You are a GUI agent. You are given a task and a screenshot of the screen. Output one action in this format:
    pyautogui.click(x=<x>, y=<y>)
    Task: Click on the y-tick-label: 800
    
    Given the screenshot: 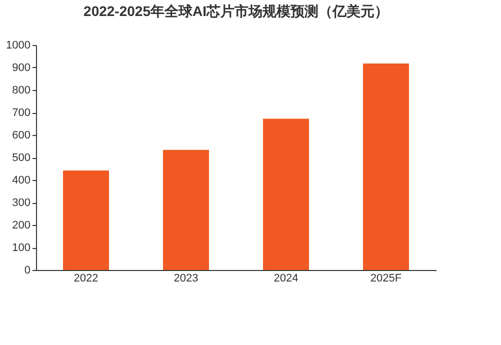 What is the action you would take?
    pyautogui.click(x=21, y=90)
    